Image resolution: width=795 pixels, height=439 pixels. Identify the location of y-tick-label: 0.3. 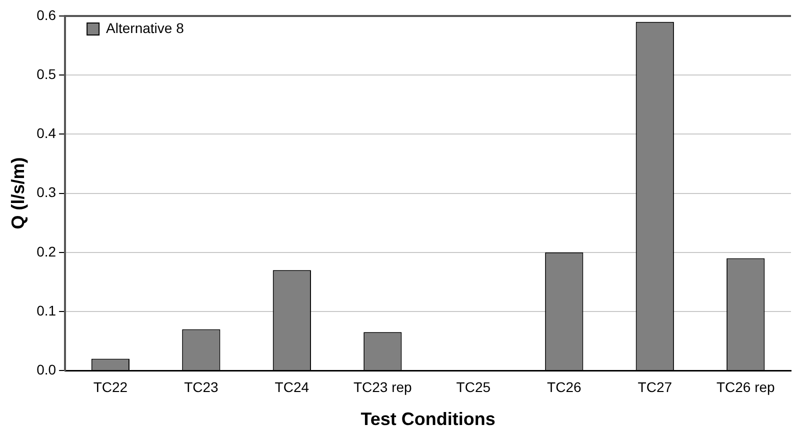
(46, 192).